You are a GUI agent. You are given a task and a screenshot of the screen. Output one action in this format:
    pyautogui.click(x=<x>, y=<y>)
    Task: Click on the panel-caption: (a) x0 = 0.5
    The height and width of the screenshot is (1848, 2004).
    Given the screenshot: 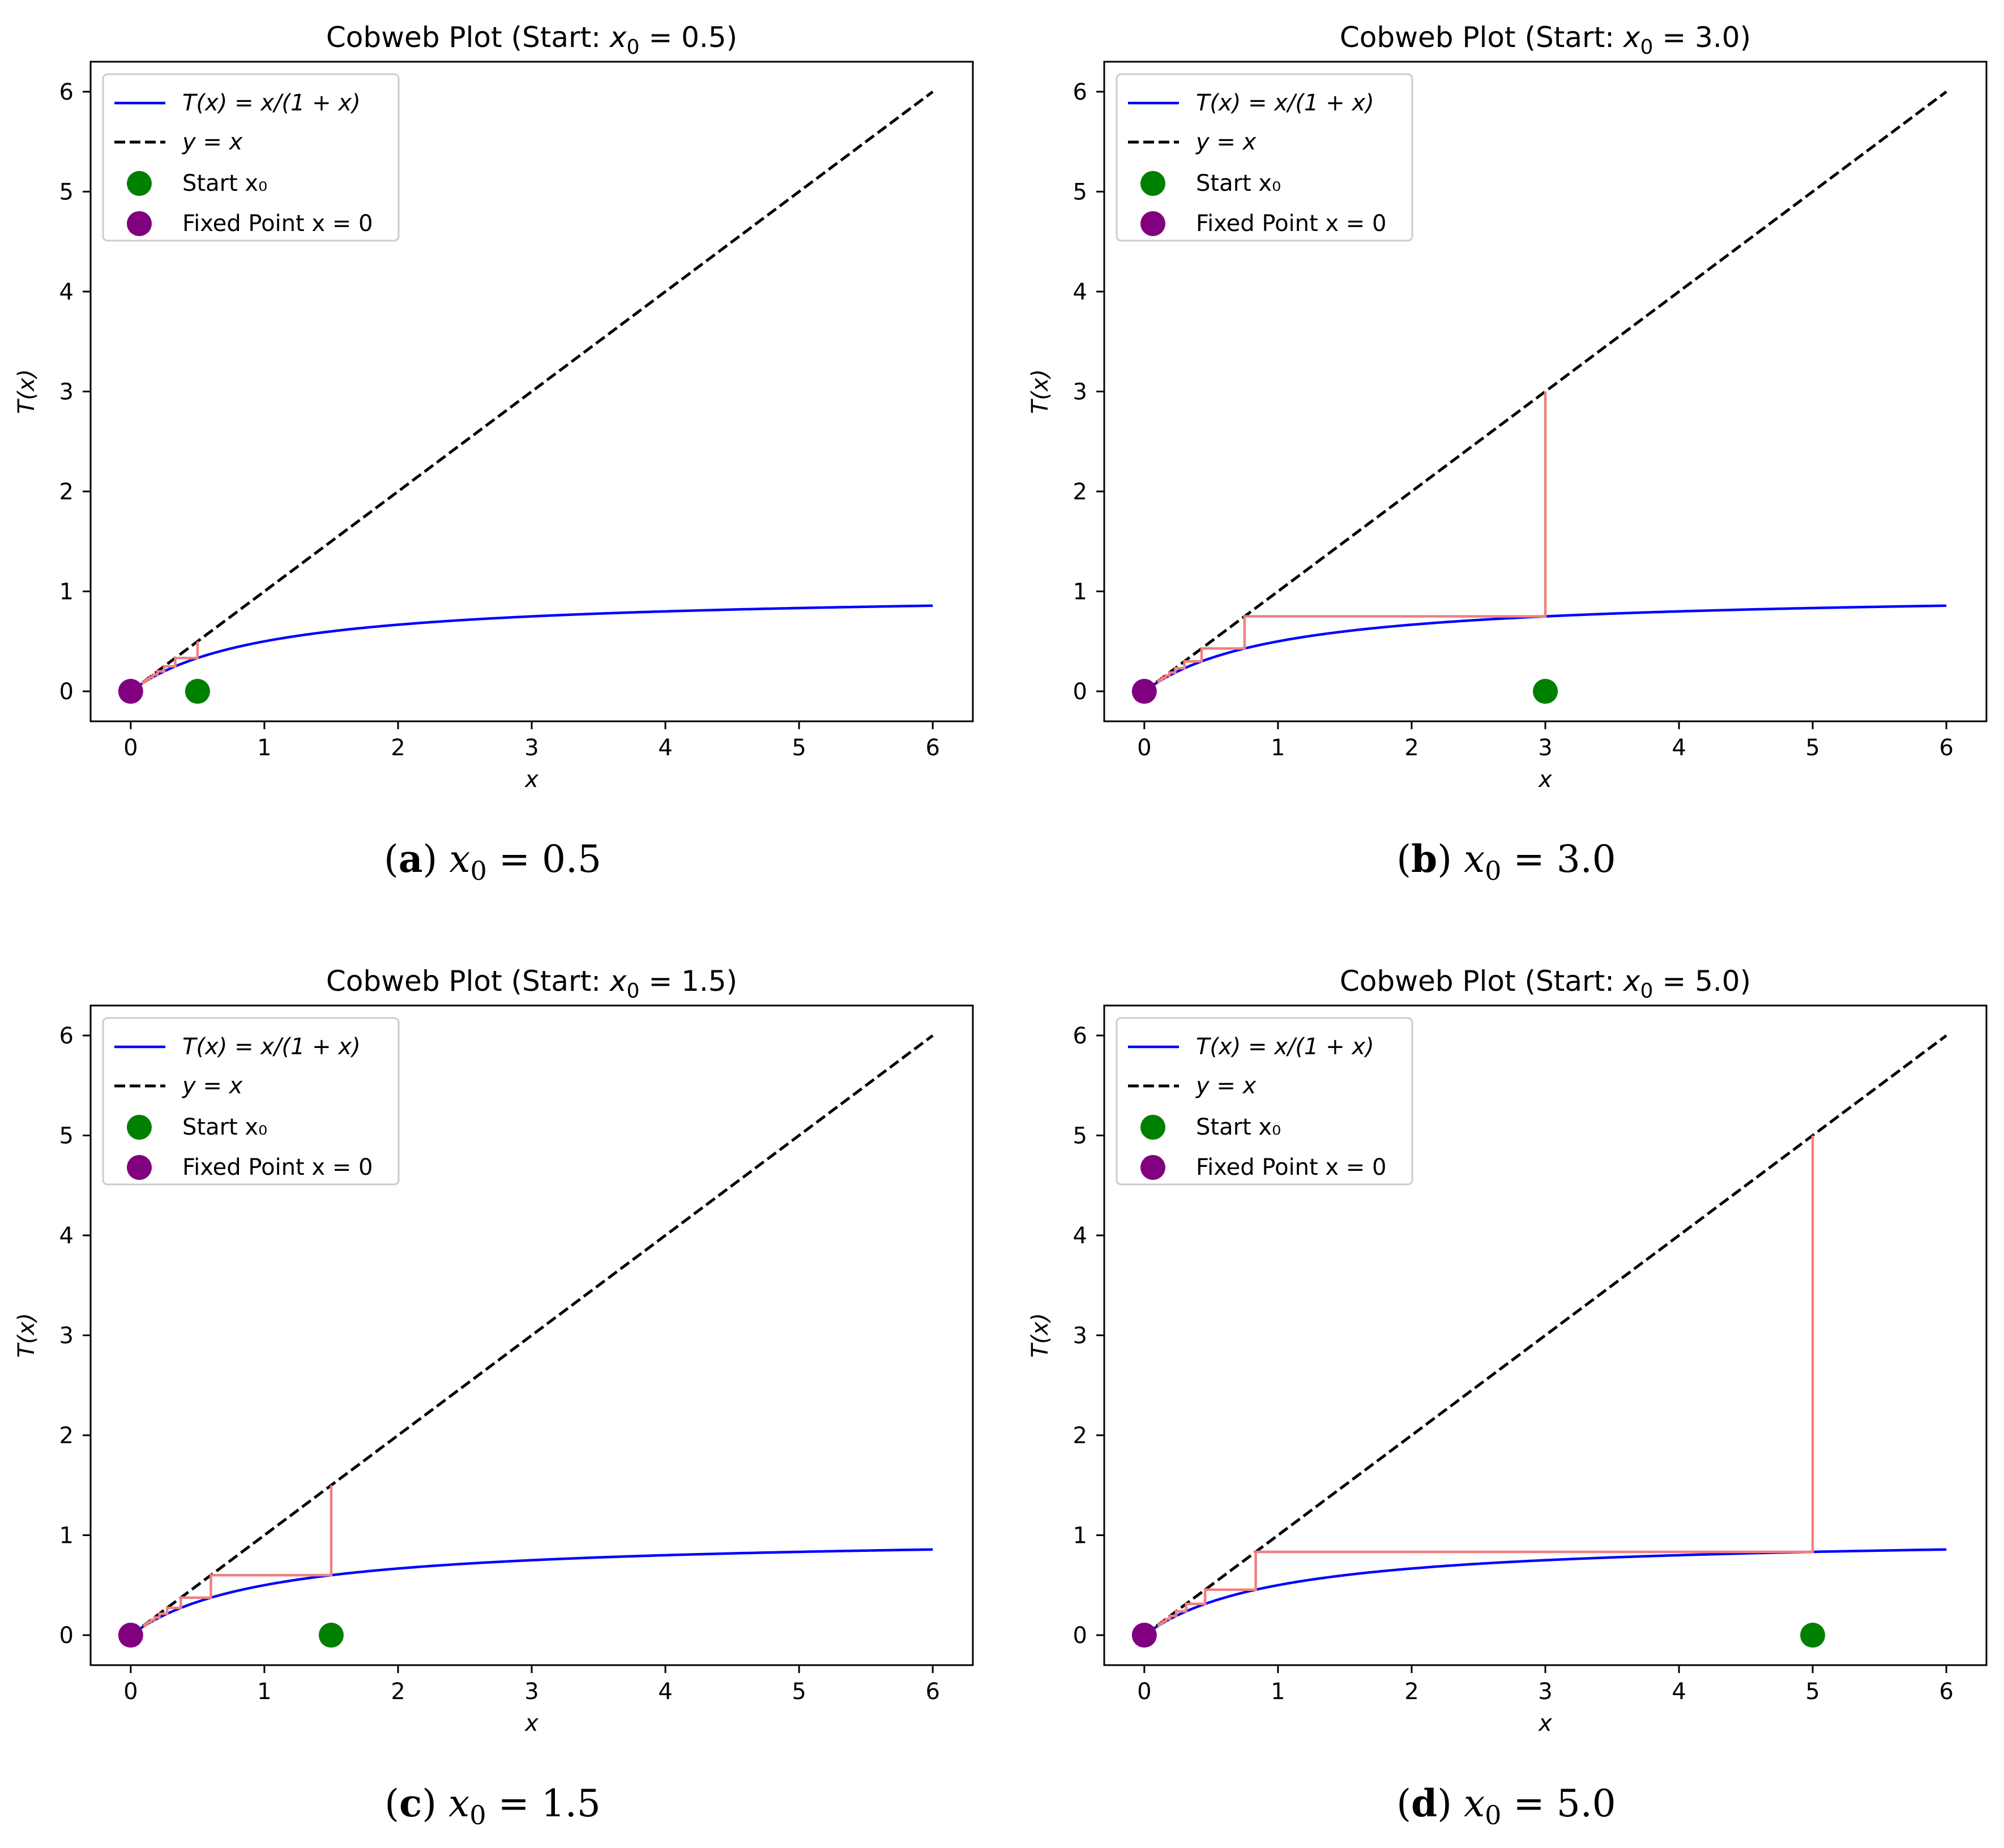 What is the action you would take?
    pyautogui.click(x=492, y=861)
    